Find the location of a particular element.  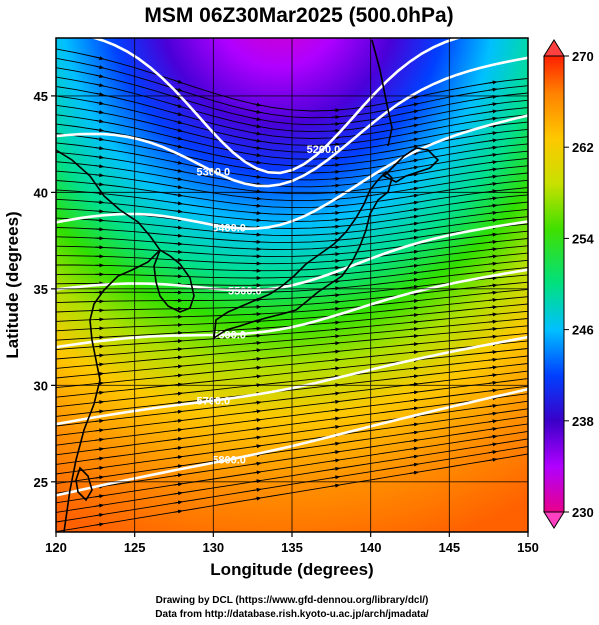

height-contour-label: 5500.0 is located at coordinates (245, 291).